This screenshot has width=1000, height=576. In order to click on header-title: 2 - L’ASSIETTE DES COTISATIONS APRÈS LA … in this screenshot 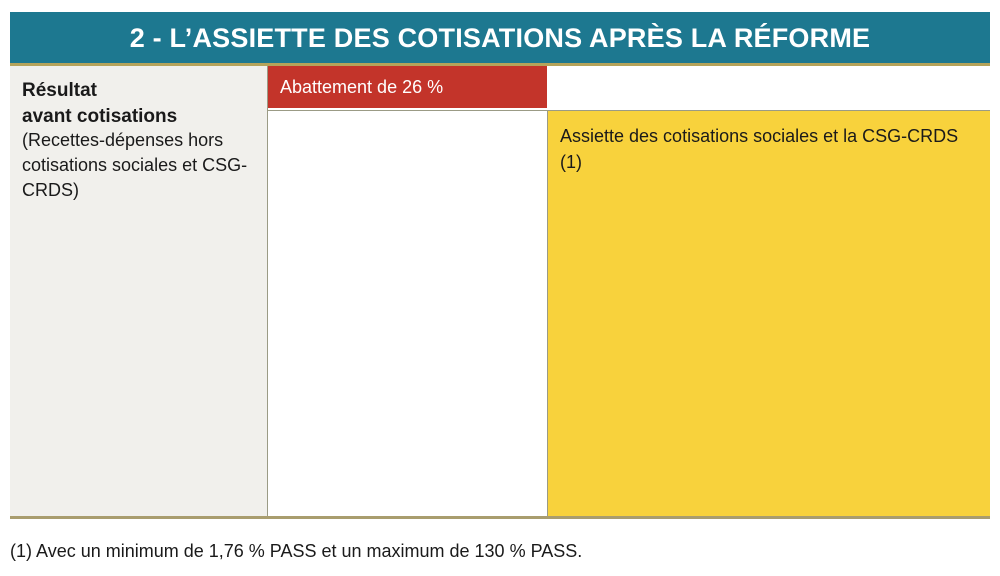, I will do `click(500, 39)`.